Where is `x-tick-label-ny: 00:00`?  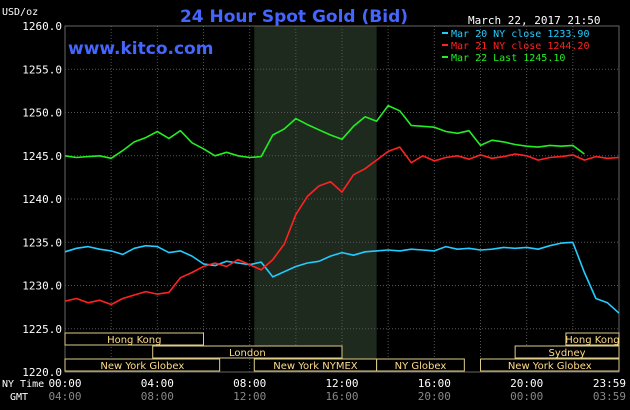
x-tick-label-ny: 00:00 is located at coordinates (64, 383).